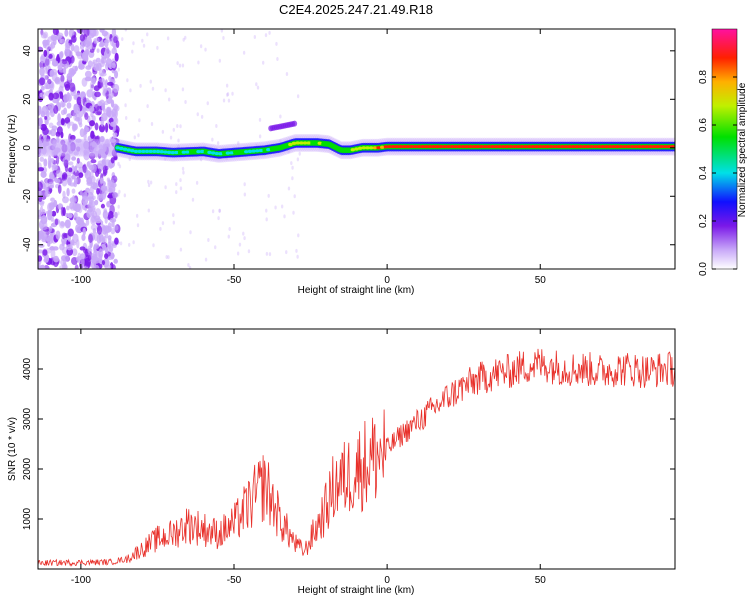 This screenshot has height=600, width=750. Describe the element at coordinates (703, 77) in the screenshot. I see `colorbar-tick-label: 0.8` at that location.